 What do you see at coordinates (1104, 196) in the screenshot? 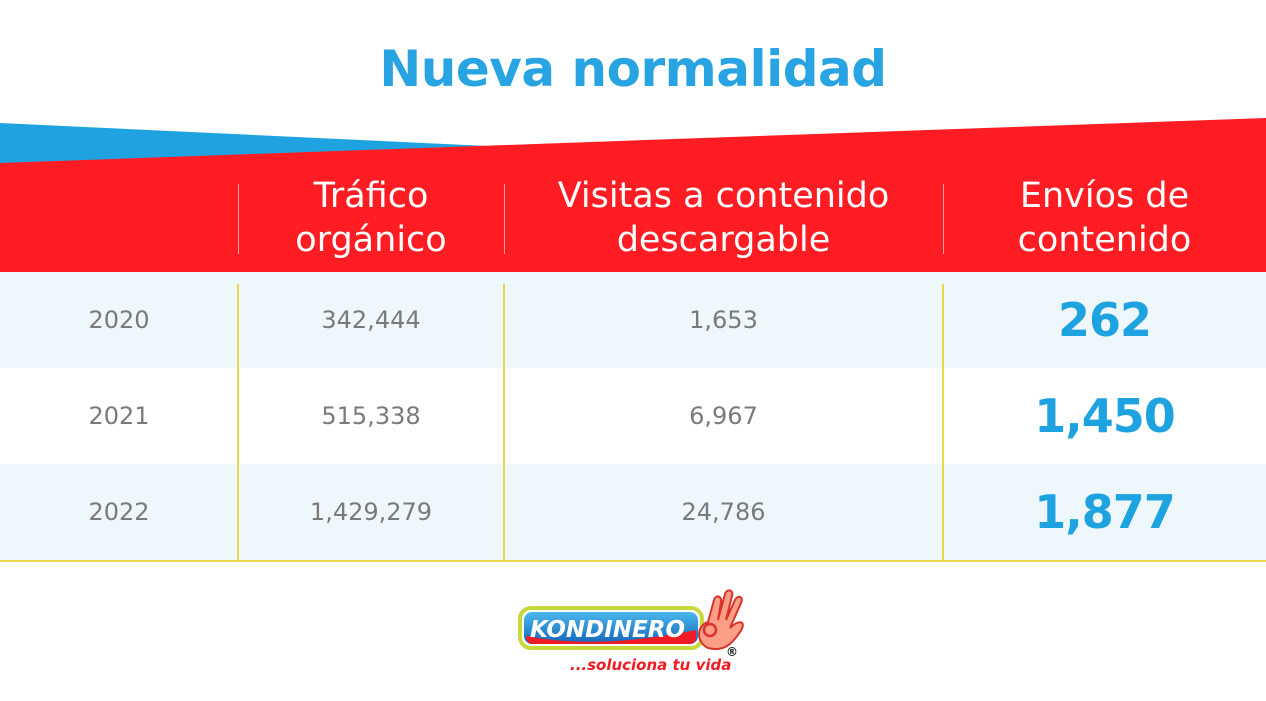
I see `header-envios-line-1: Envíos de` at bounding box center [1104, 196].